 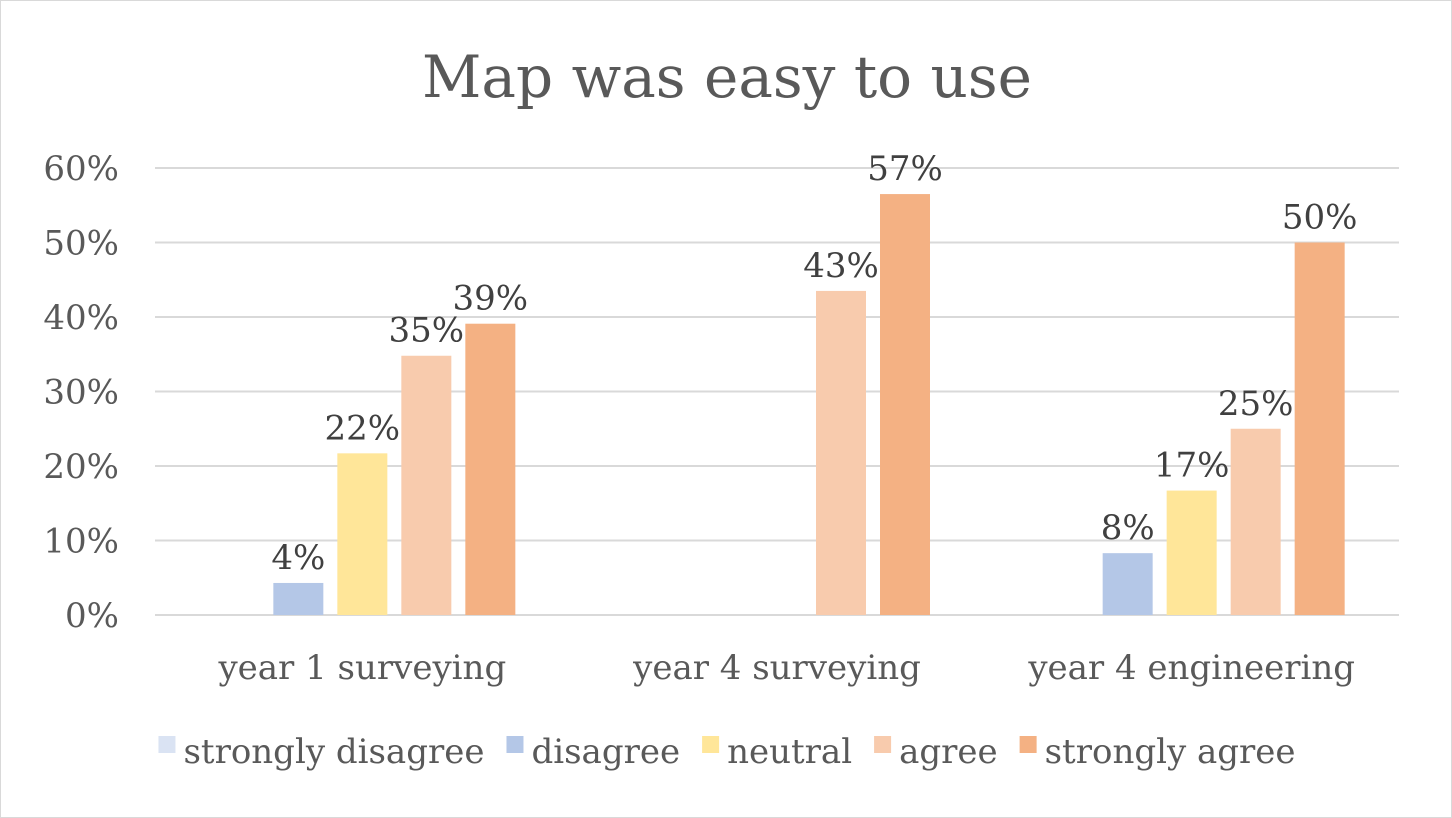 What do you see at coordinates (1191, 668) in the screenshot?
I see `x-category-label: year 4 engineering` at bounding box center [1191, 668].